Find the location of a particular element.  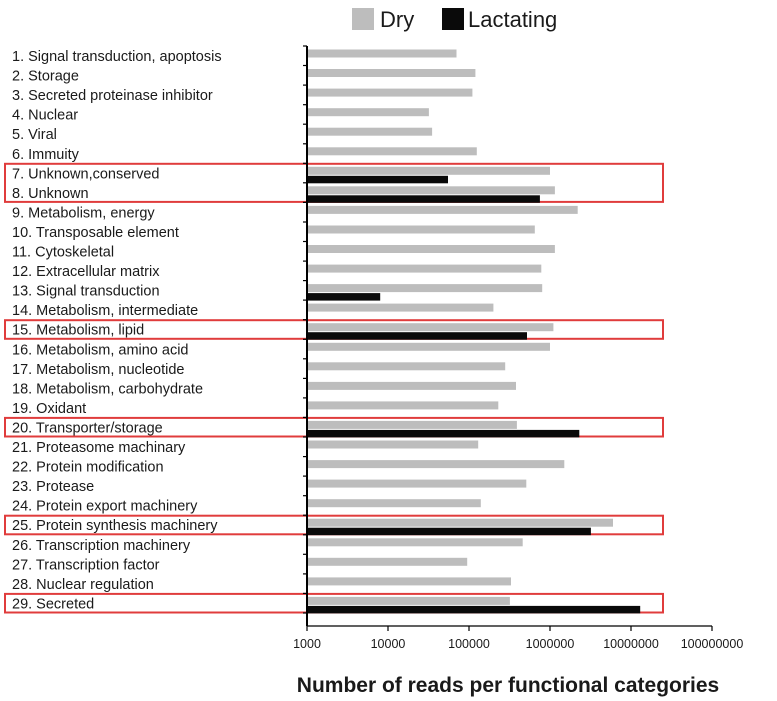

category-label: 20. Transporter/storage is located at coordinates (87, 428).